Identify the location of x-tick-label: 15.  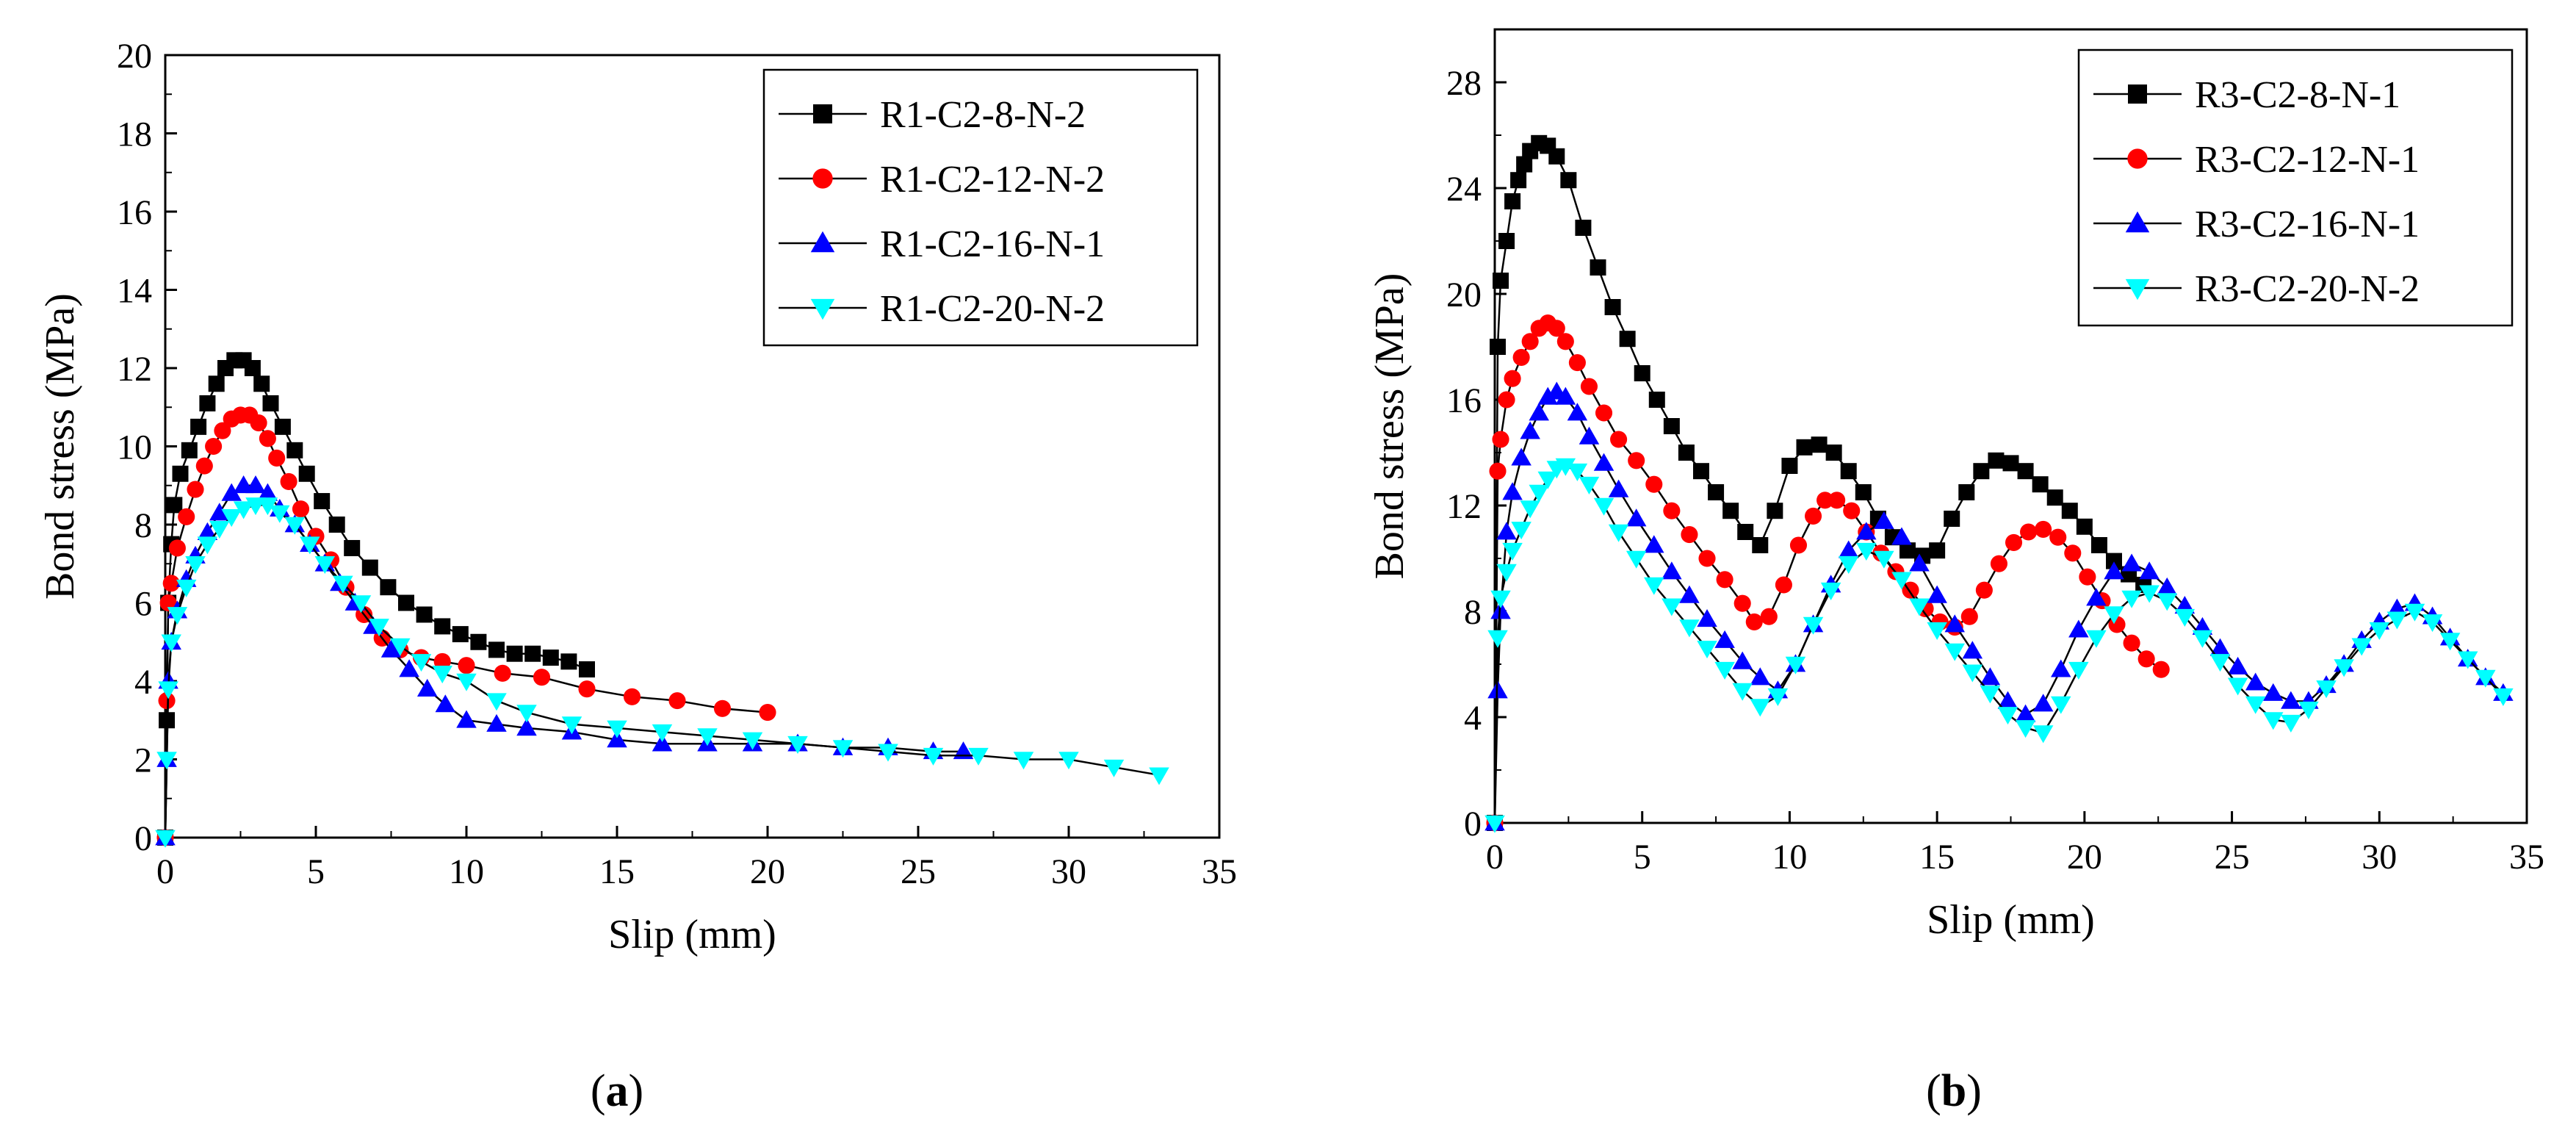
(617, 872).